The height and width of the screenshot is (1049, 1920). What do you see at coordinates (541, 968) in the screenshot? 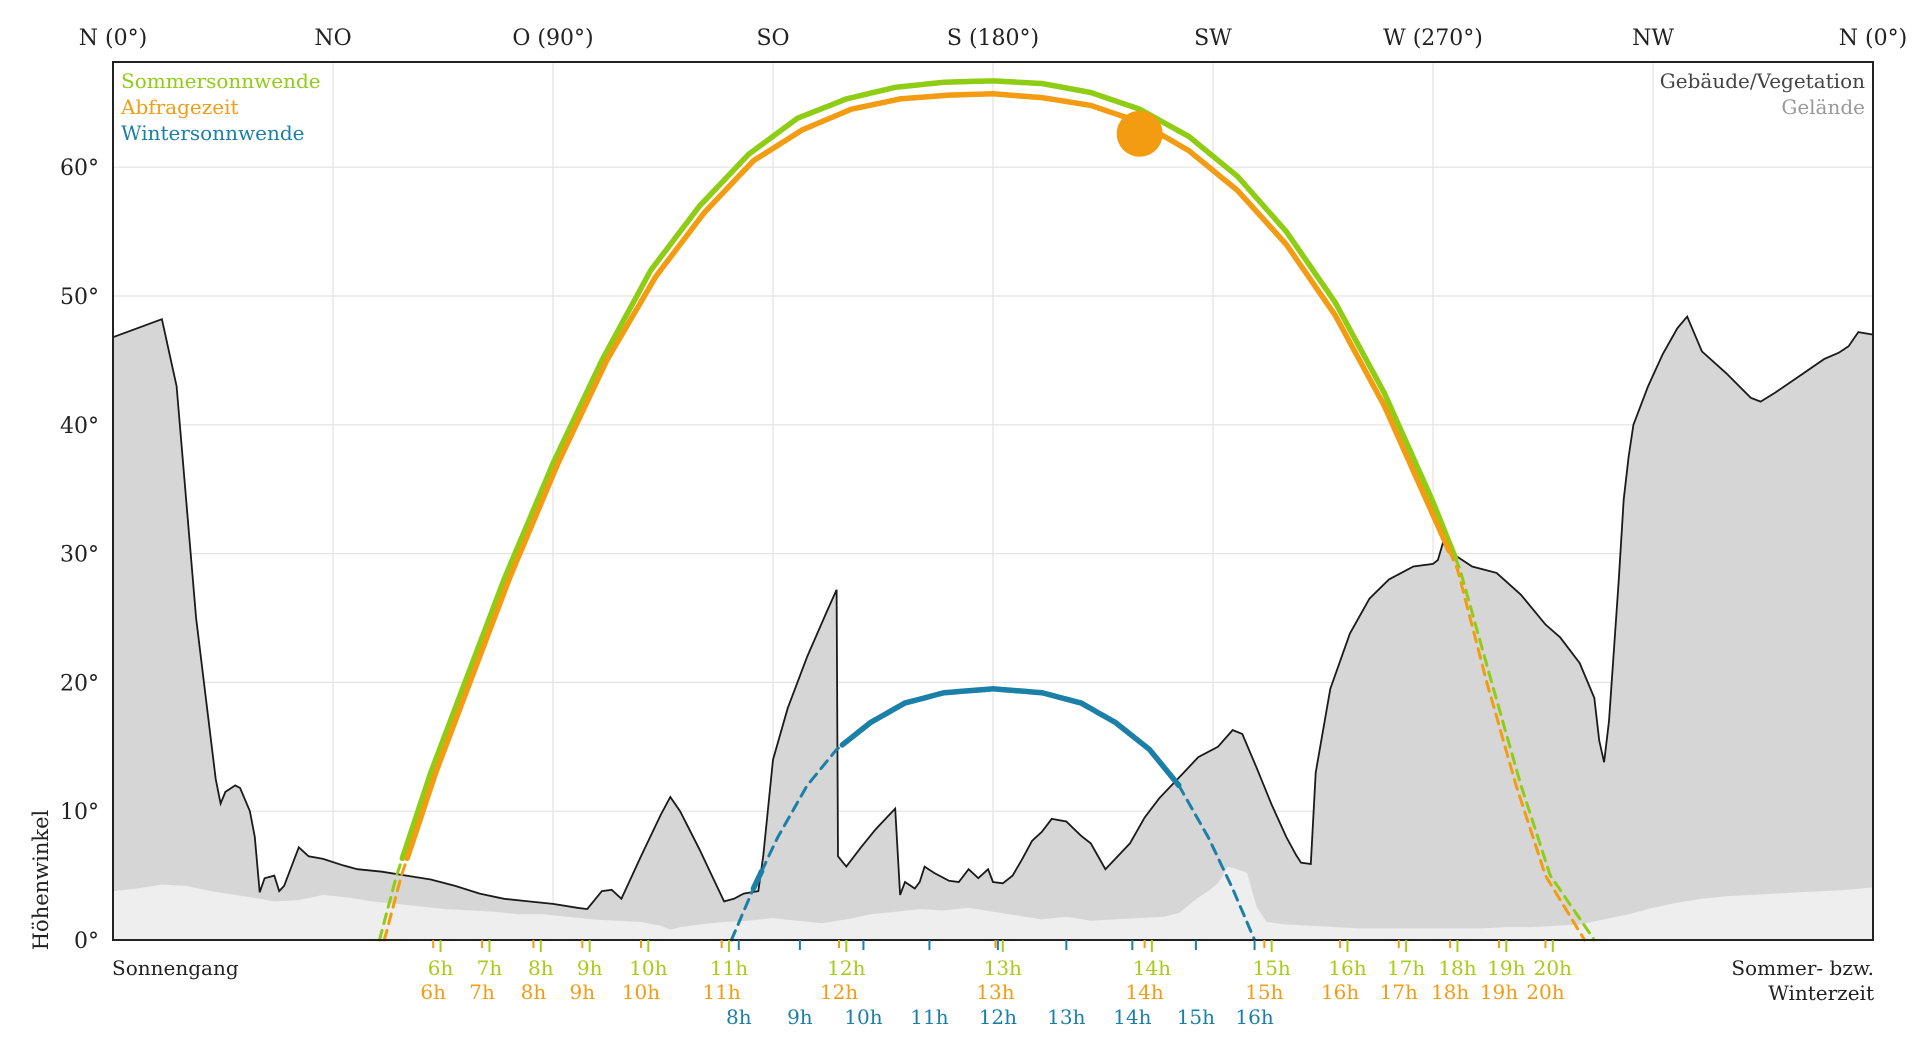
I see `summer-hour-8h: 8h` at bounding box center [541, 968].